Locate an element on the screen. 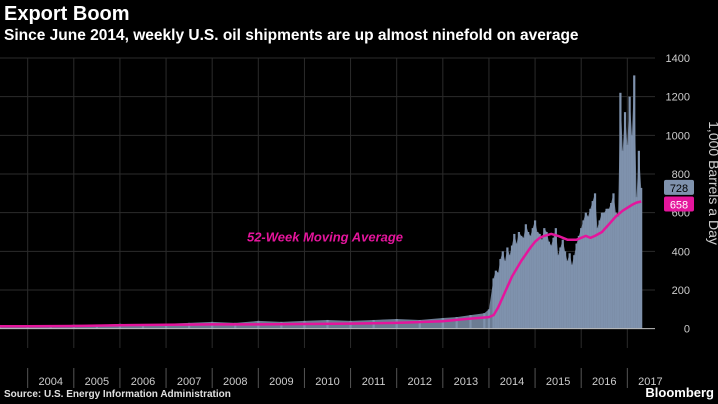  x-tick-label: 2006 is located at coordinates (143, 382).